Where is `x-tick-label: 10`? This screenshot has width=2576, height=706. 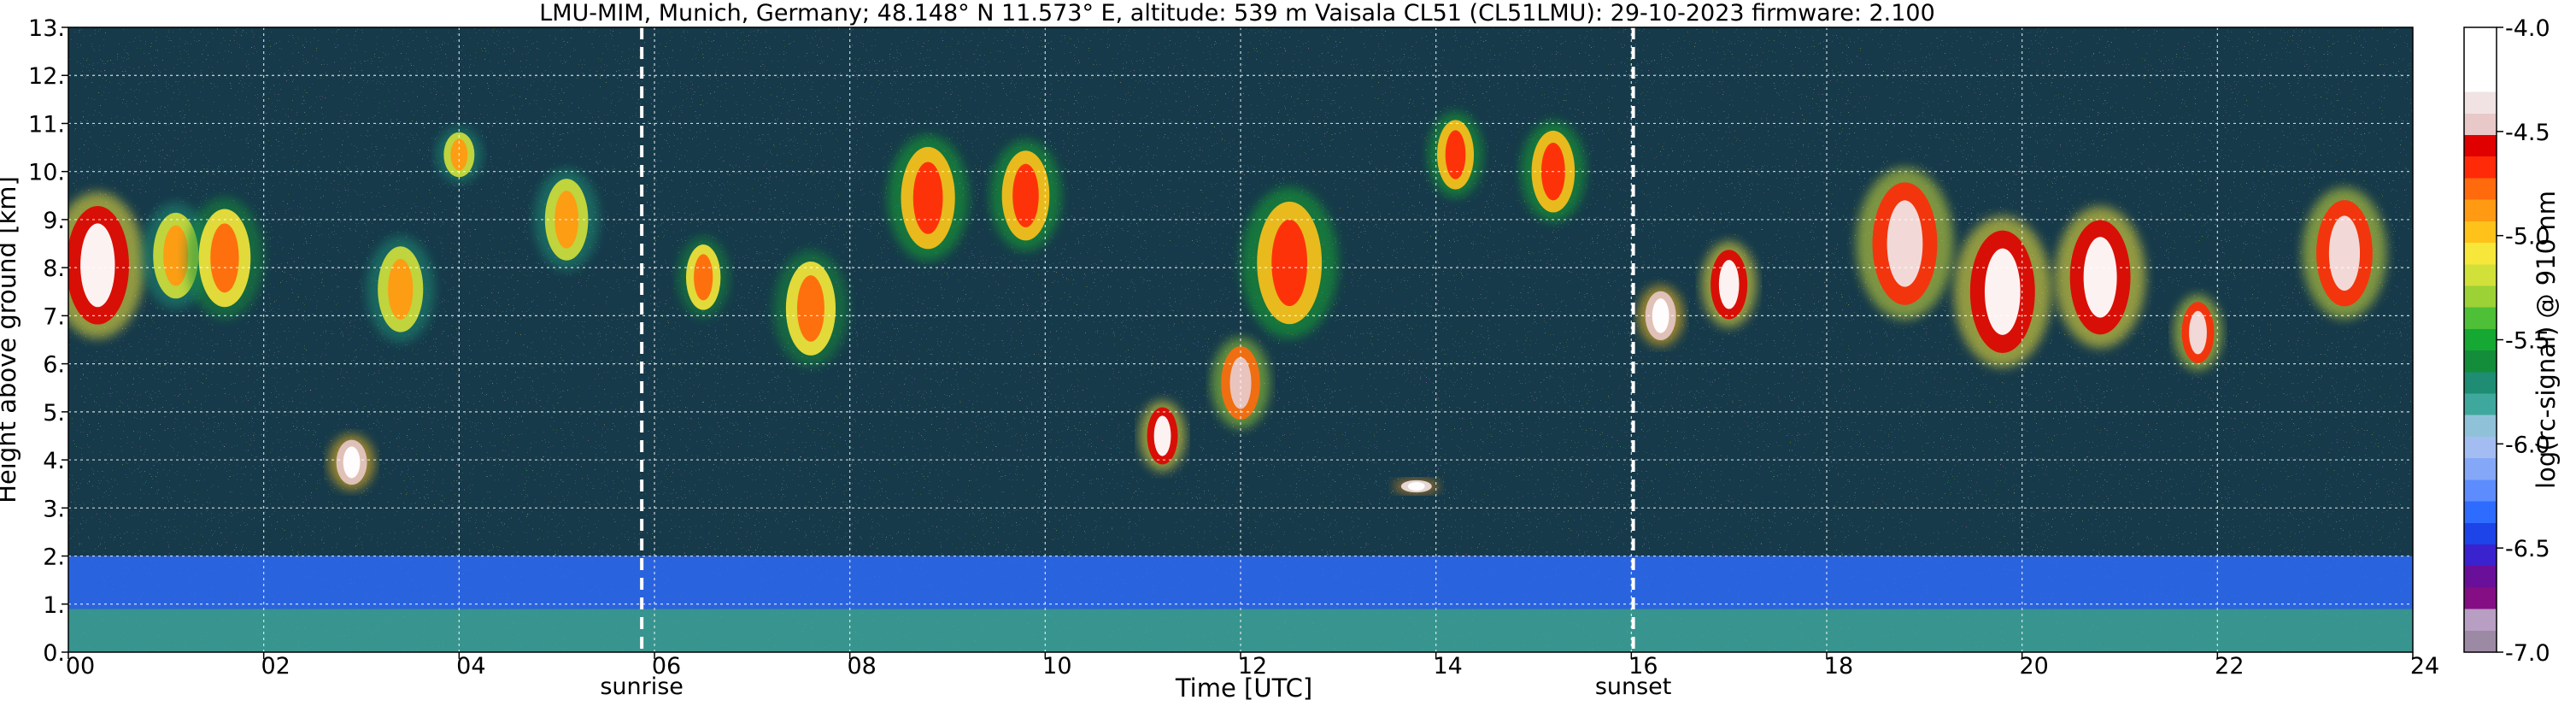 x-tick-label: 10 is located at coordinates (1056, 666).